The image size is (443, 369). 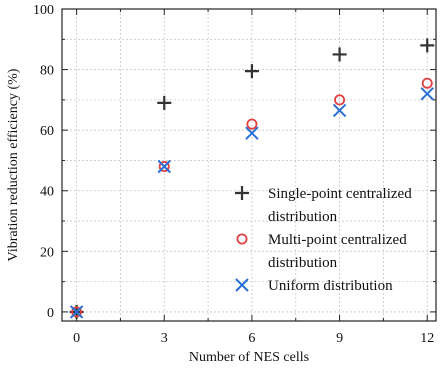 I want to click on legend-marker-x, so click(x=242, y=285).